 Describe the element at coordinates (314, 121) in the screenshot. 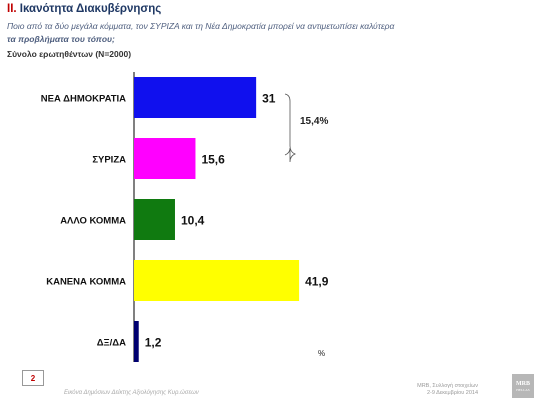

I see `bracket-label: 15,4%` at that location.